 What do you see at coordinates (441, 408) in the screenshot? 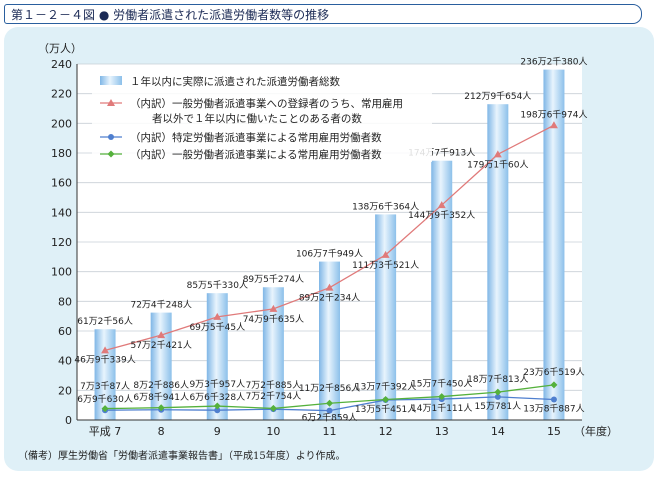
I see `specified-value-label: 14万1千111人` at bounding box center [441, 408].